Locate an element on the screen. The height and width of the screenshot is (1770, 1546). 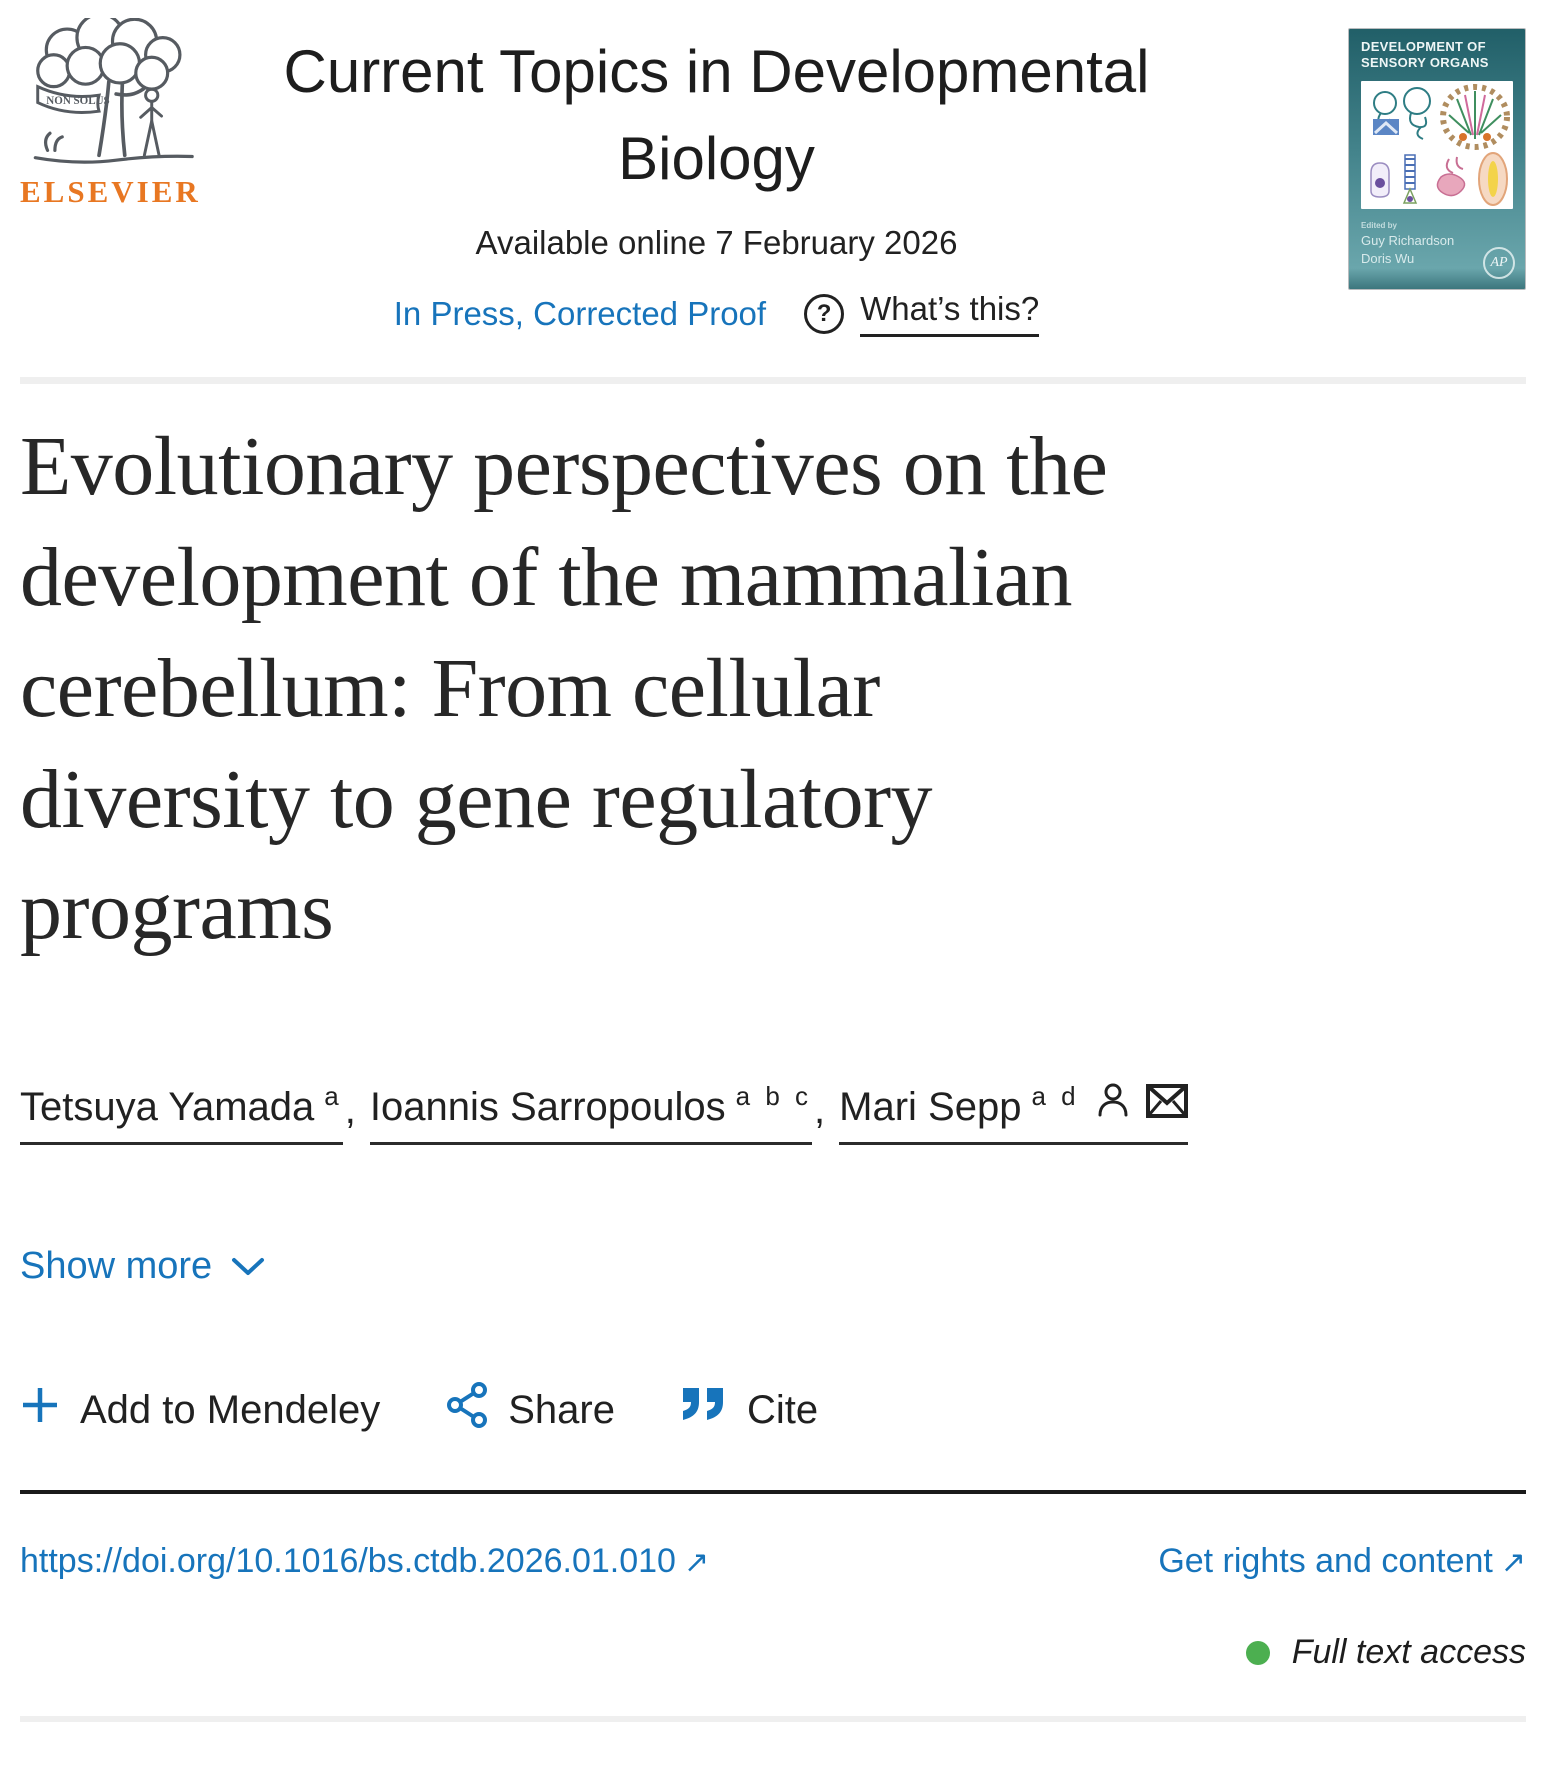
share-button: Share is located at coordinates (530, 1410).